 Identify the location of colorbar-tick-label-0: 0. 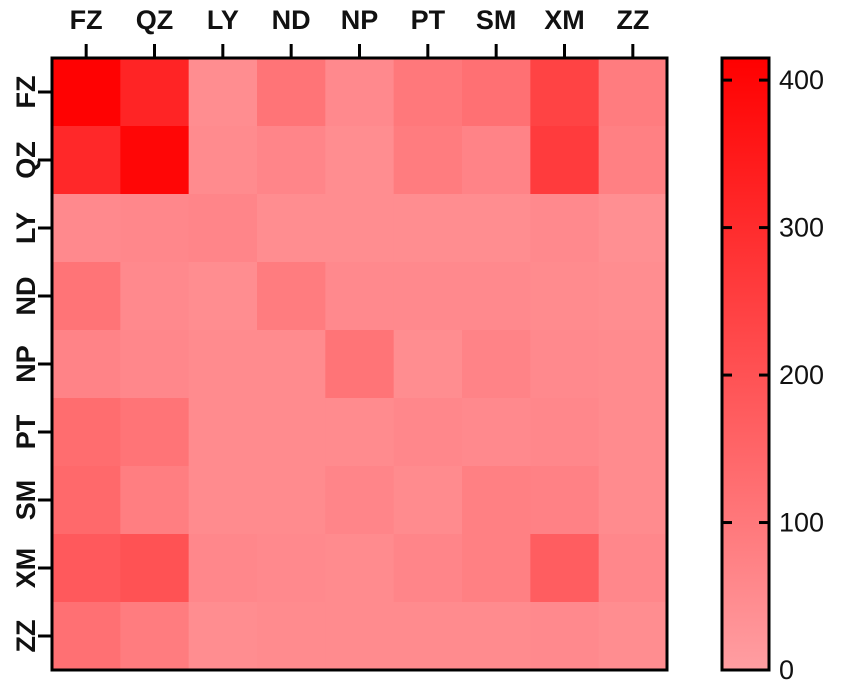
(786, 670).